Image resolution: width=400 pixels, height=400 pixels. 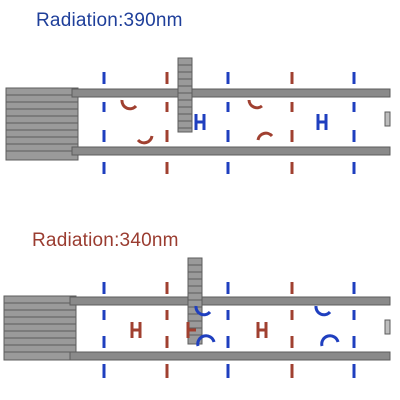 I want to click on rail-bottom-upper, so click(x=230, y=301).